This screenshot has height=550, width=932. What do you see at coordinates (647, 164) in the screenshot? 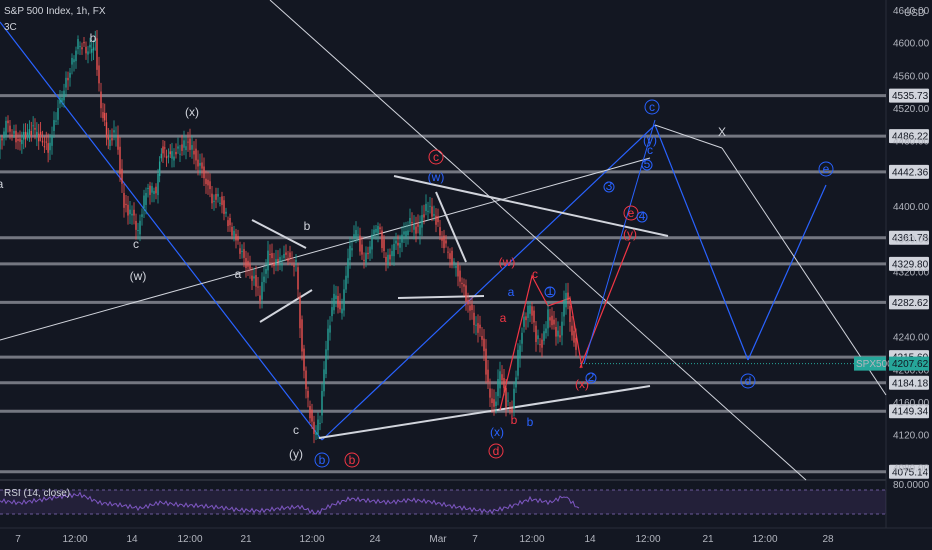
I see `circled-label: 5` at bounding box center [647, 164].